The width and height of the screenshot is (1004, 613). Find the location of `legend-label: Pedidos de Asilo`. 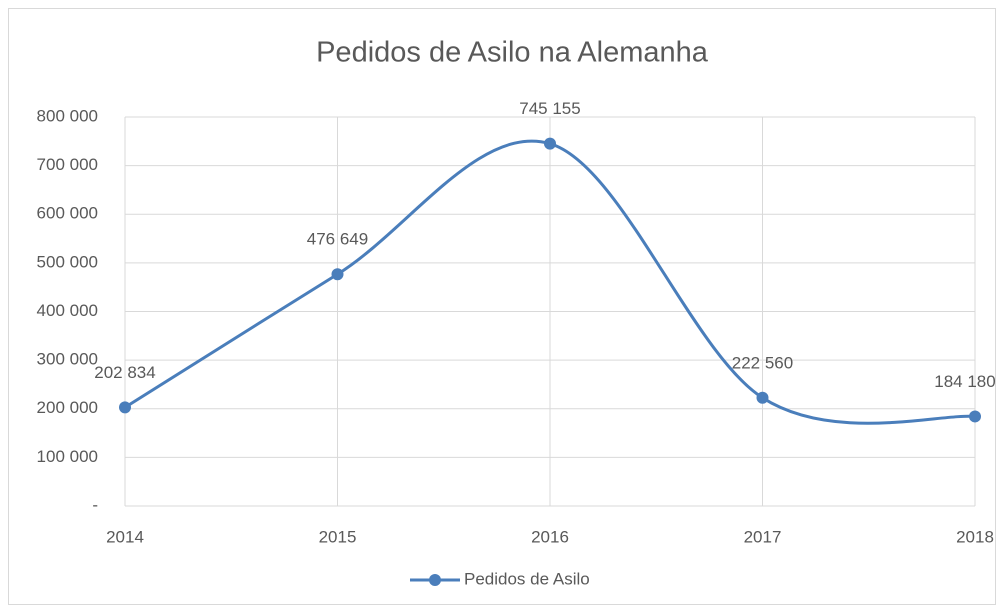

legend-label: Pedidos de Asilo is located at coordinates (527, 578).